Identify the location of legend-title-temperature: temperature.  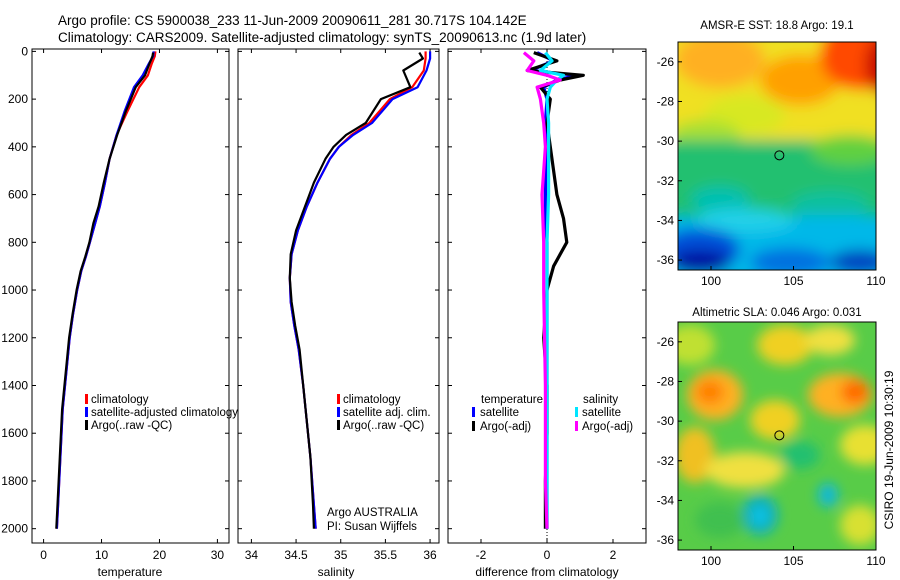
(512, 400).